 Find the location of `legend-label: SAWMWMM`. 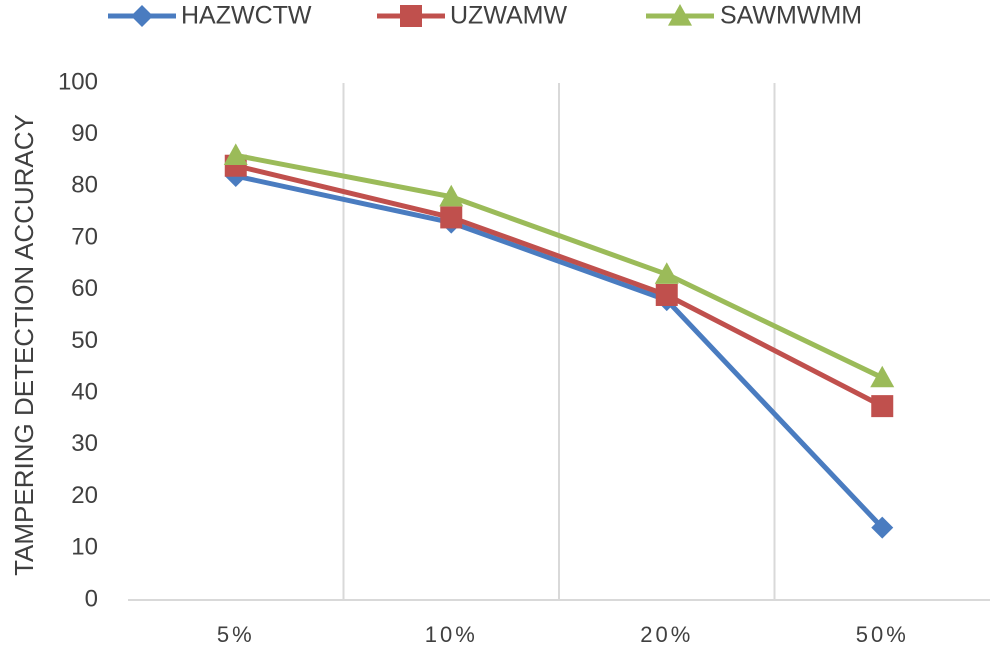

legend-label: SAWMWMM is located at coordinates (791, 16).